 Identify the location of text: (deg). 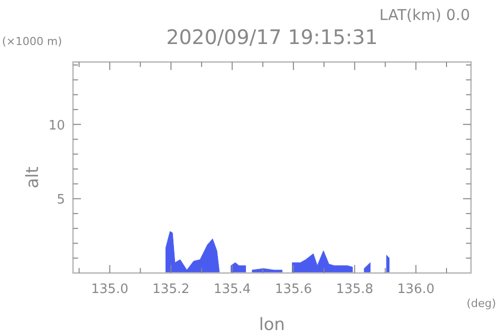
(481, 303).